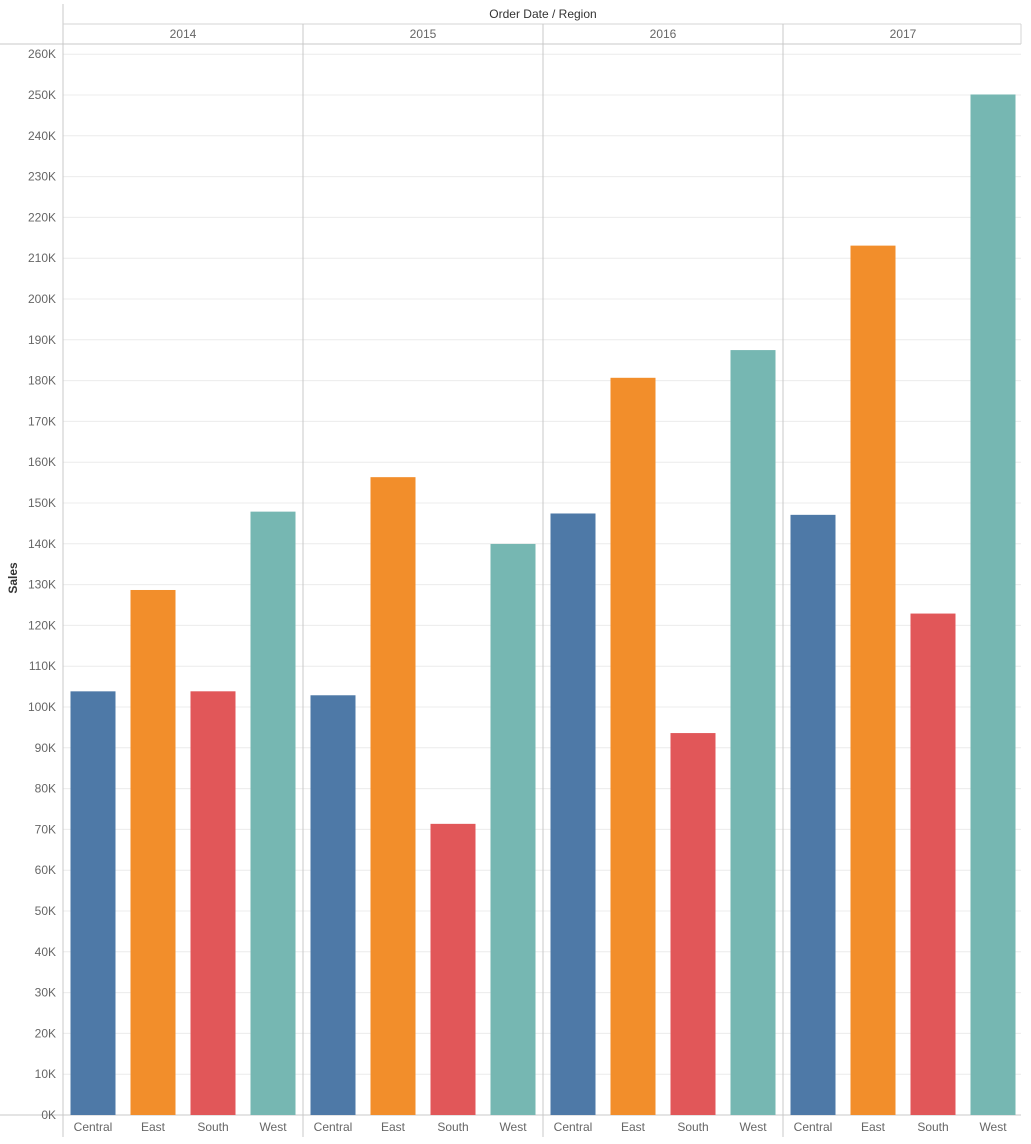  Describe the element at coordinates (45, 829) in the screenshot. I see `y-tick-label: 70K` at that location.